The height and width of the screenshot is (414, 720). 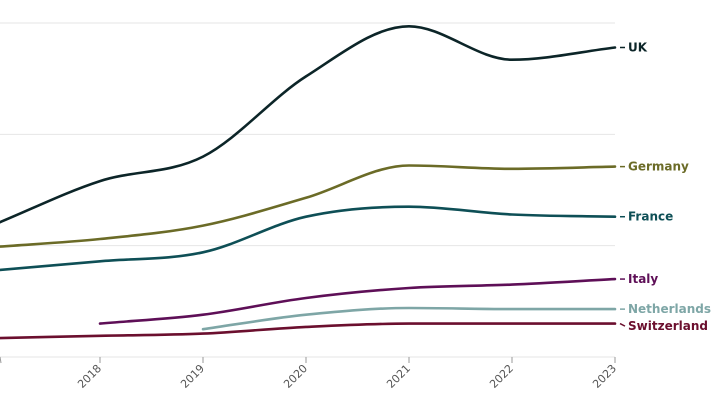 What do you see at coordinates (89, 376) in the screenshot?
I see `x-tick-label-2018: 2018` at bounding box center [89, 376].